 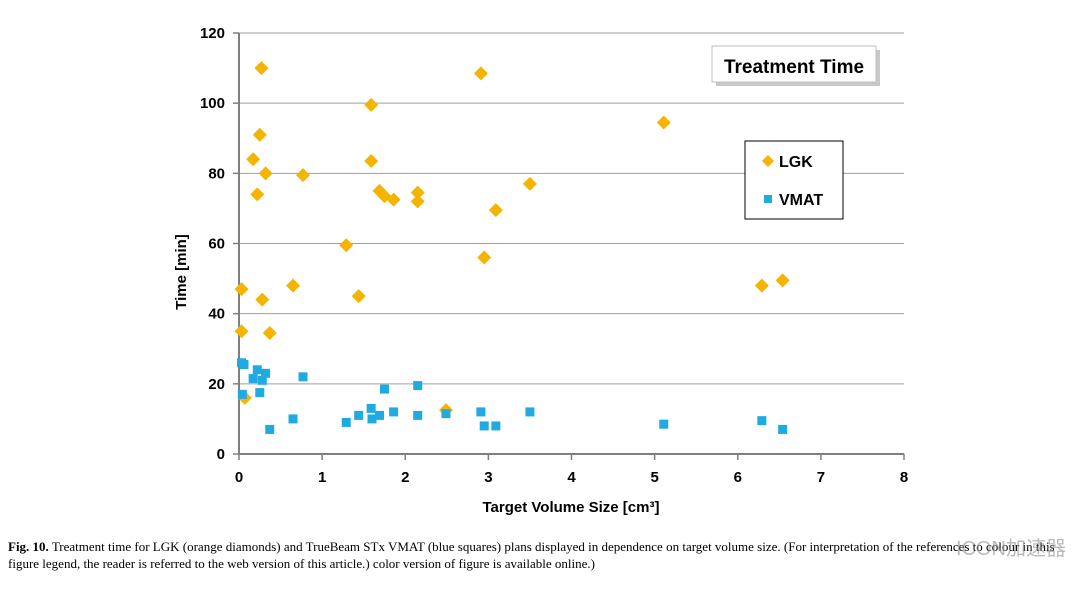 I want to click on x-axis-title: Target Volume Size [cm³], so click(x=571, y=507).